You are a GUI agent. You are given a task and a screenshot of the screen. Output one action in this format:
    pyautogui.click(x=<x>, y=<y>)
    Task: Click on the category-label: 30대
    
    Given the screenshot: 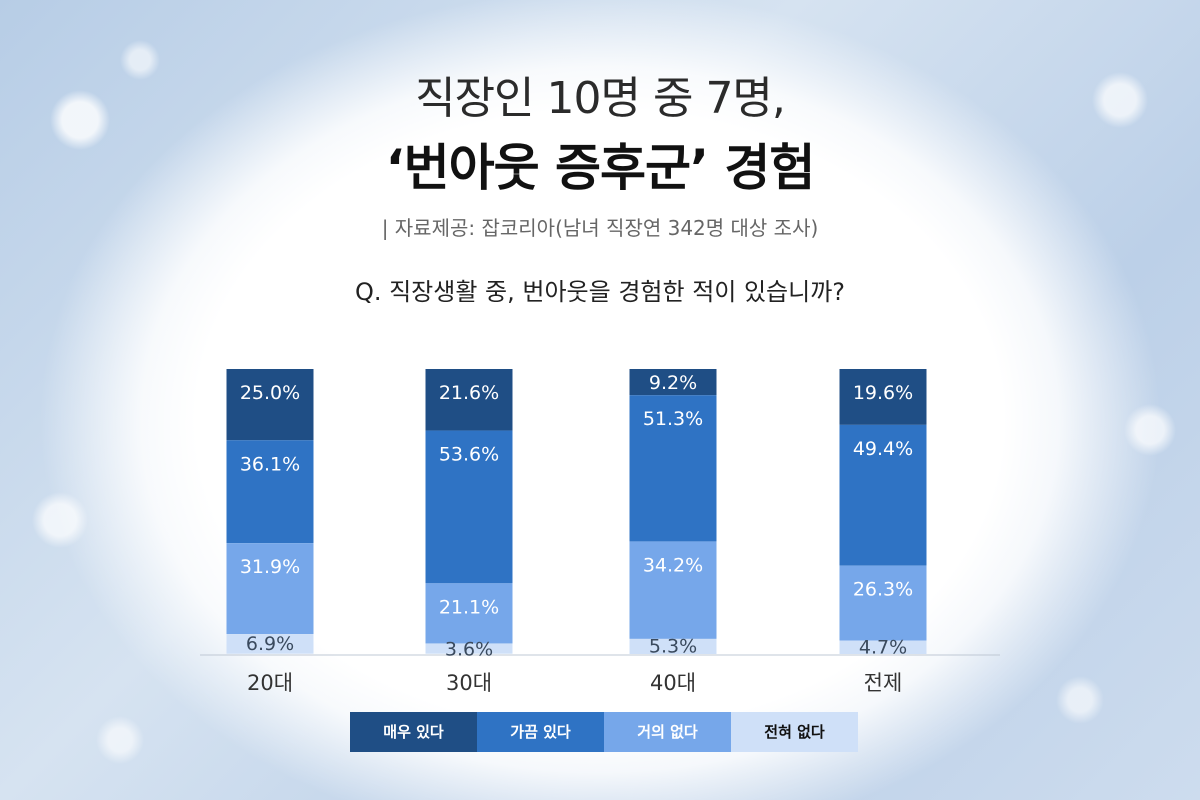 What is the action you would take?
    pyautogui.click(x=469, y=683)
    